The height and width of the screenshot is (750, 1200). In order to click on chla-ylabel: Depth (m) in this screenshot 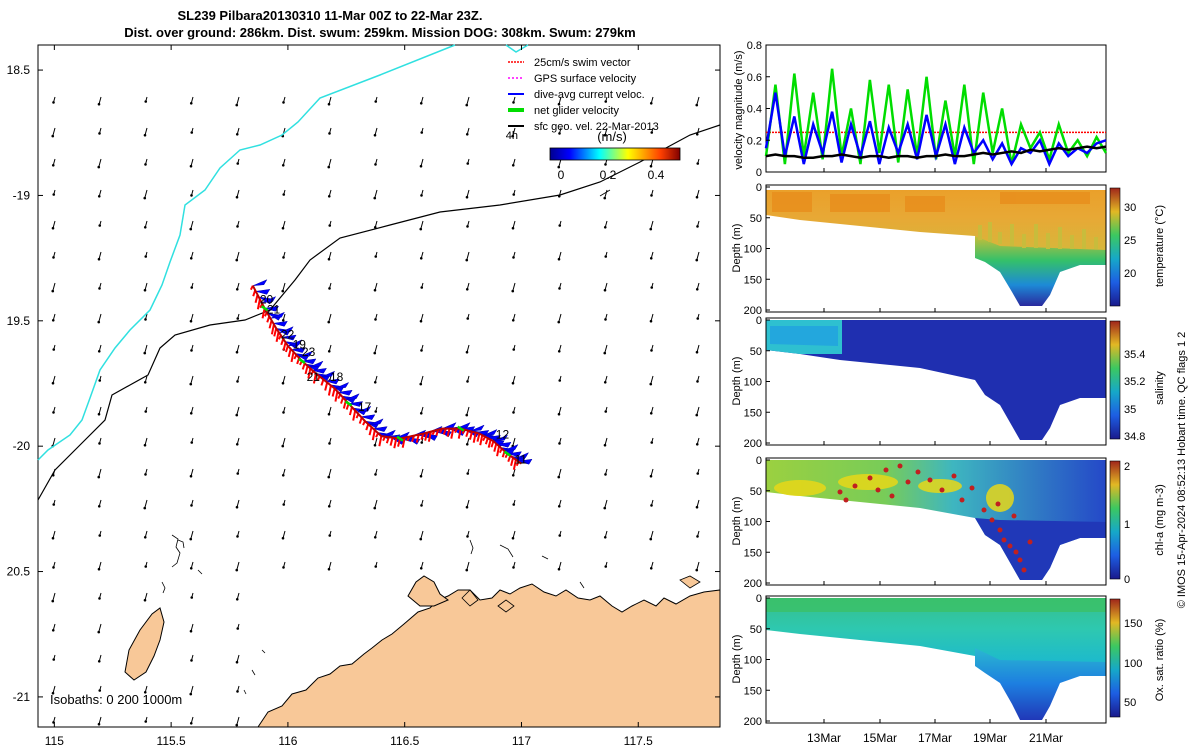, I will do `click(737, 521)`.